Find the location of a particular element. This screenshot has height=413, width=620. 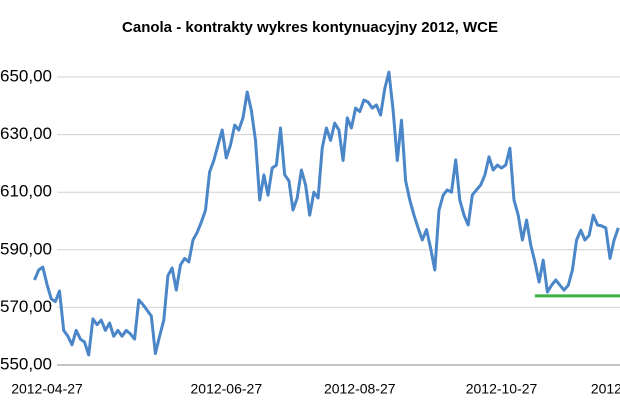

x-tick-label: 2012-10-27 is located at coordinates (502, 389).